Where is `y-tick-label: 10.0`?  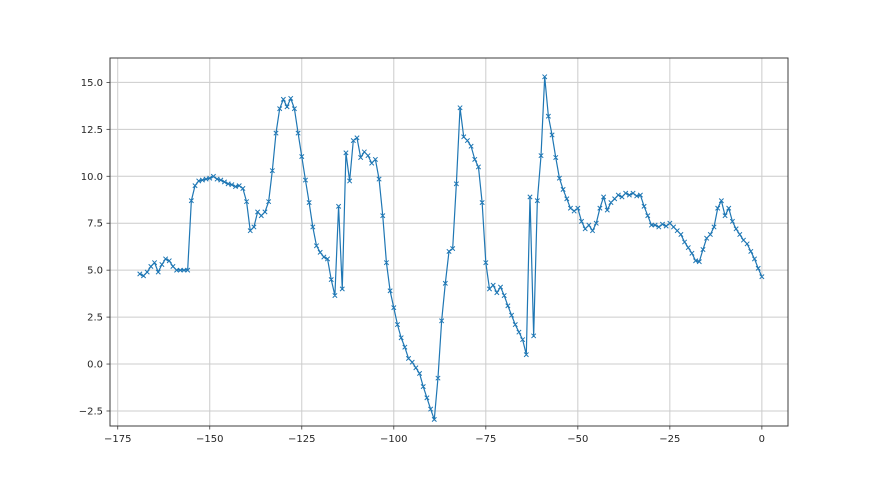
y-tick-label: 10.0 is located at coordinates (92, 177).